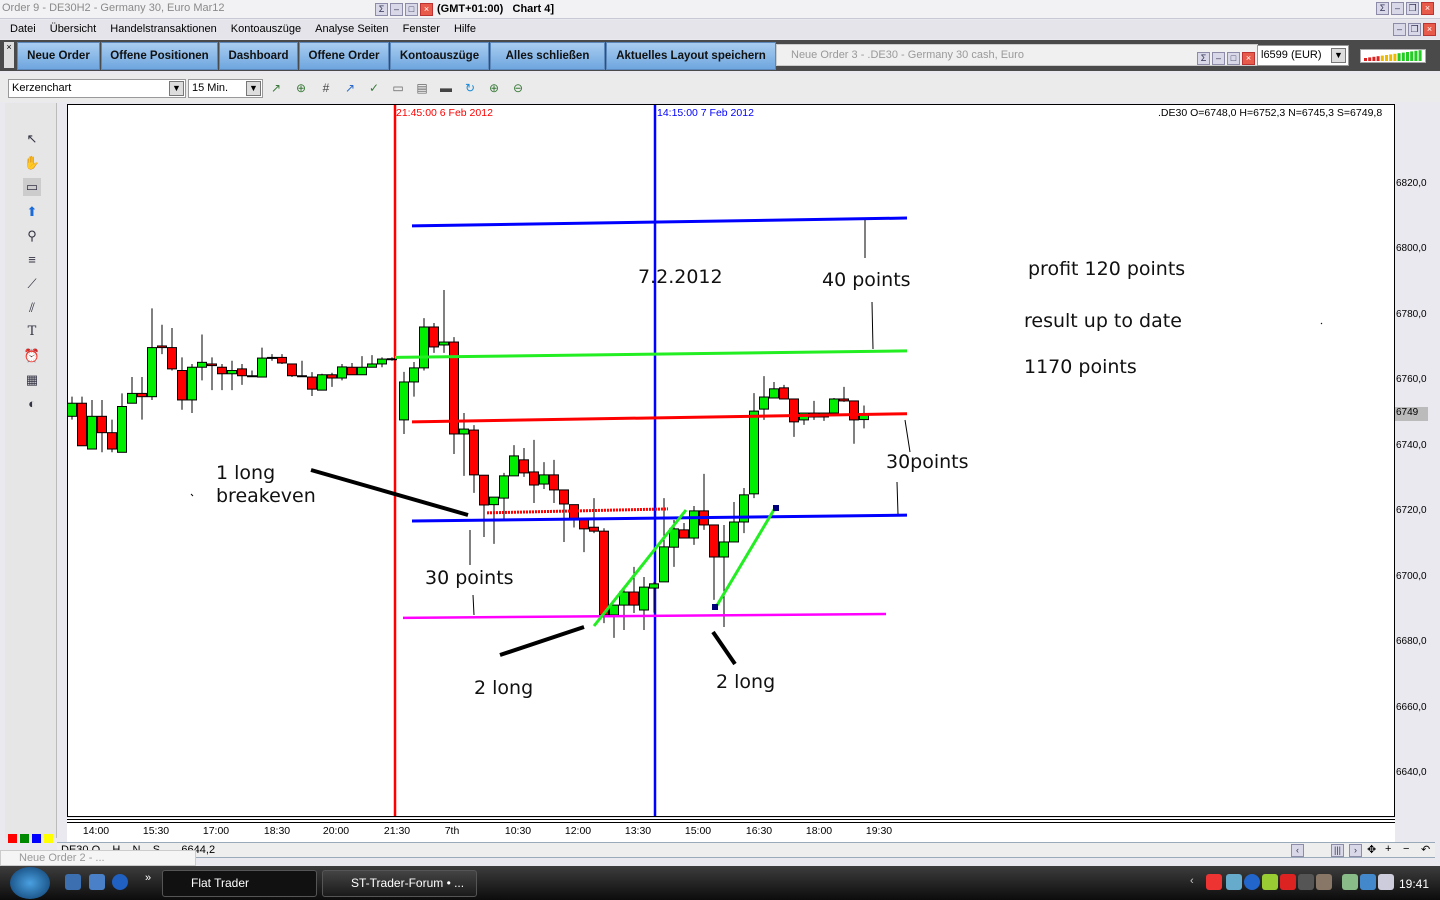  Describe the element at coordinates (1288, 882) in the screenshot. I see `tray-cursor-icon` at that location.